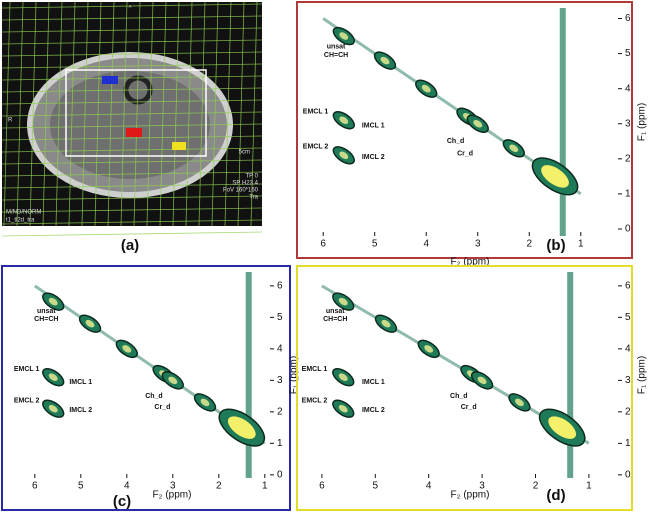  I want to click on y-tick-label: 5, so click(628, 53).